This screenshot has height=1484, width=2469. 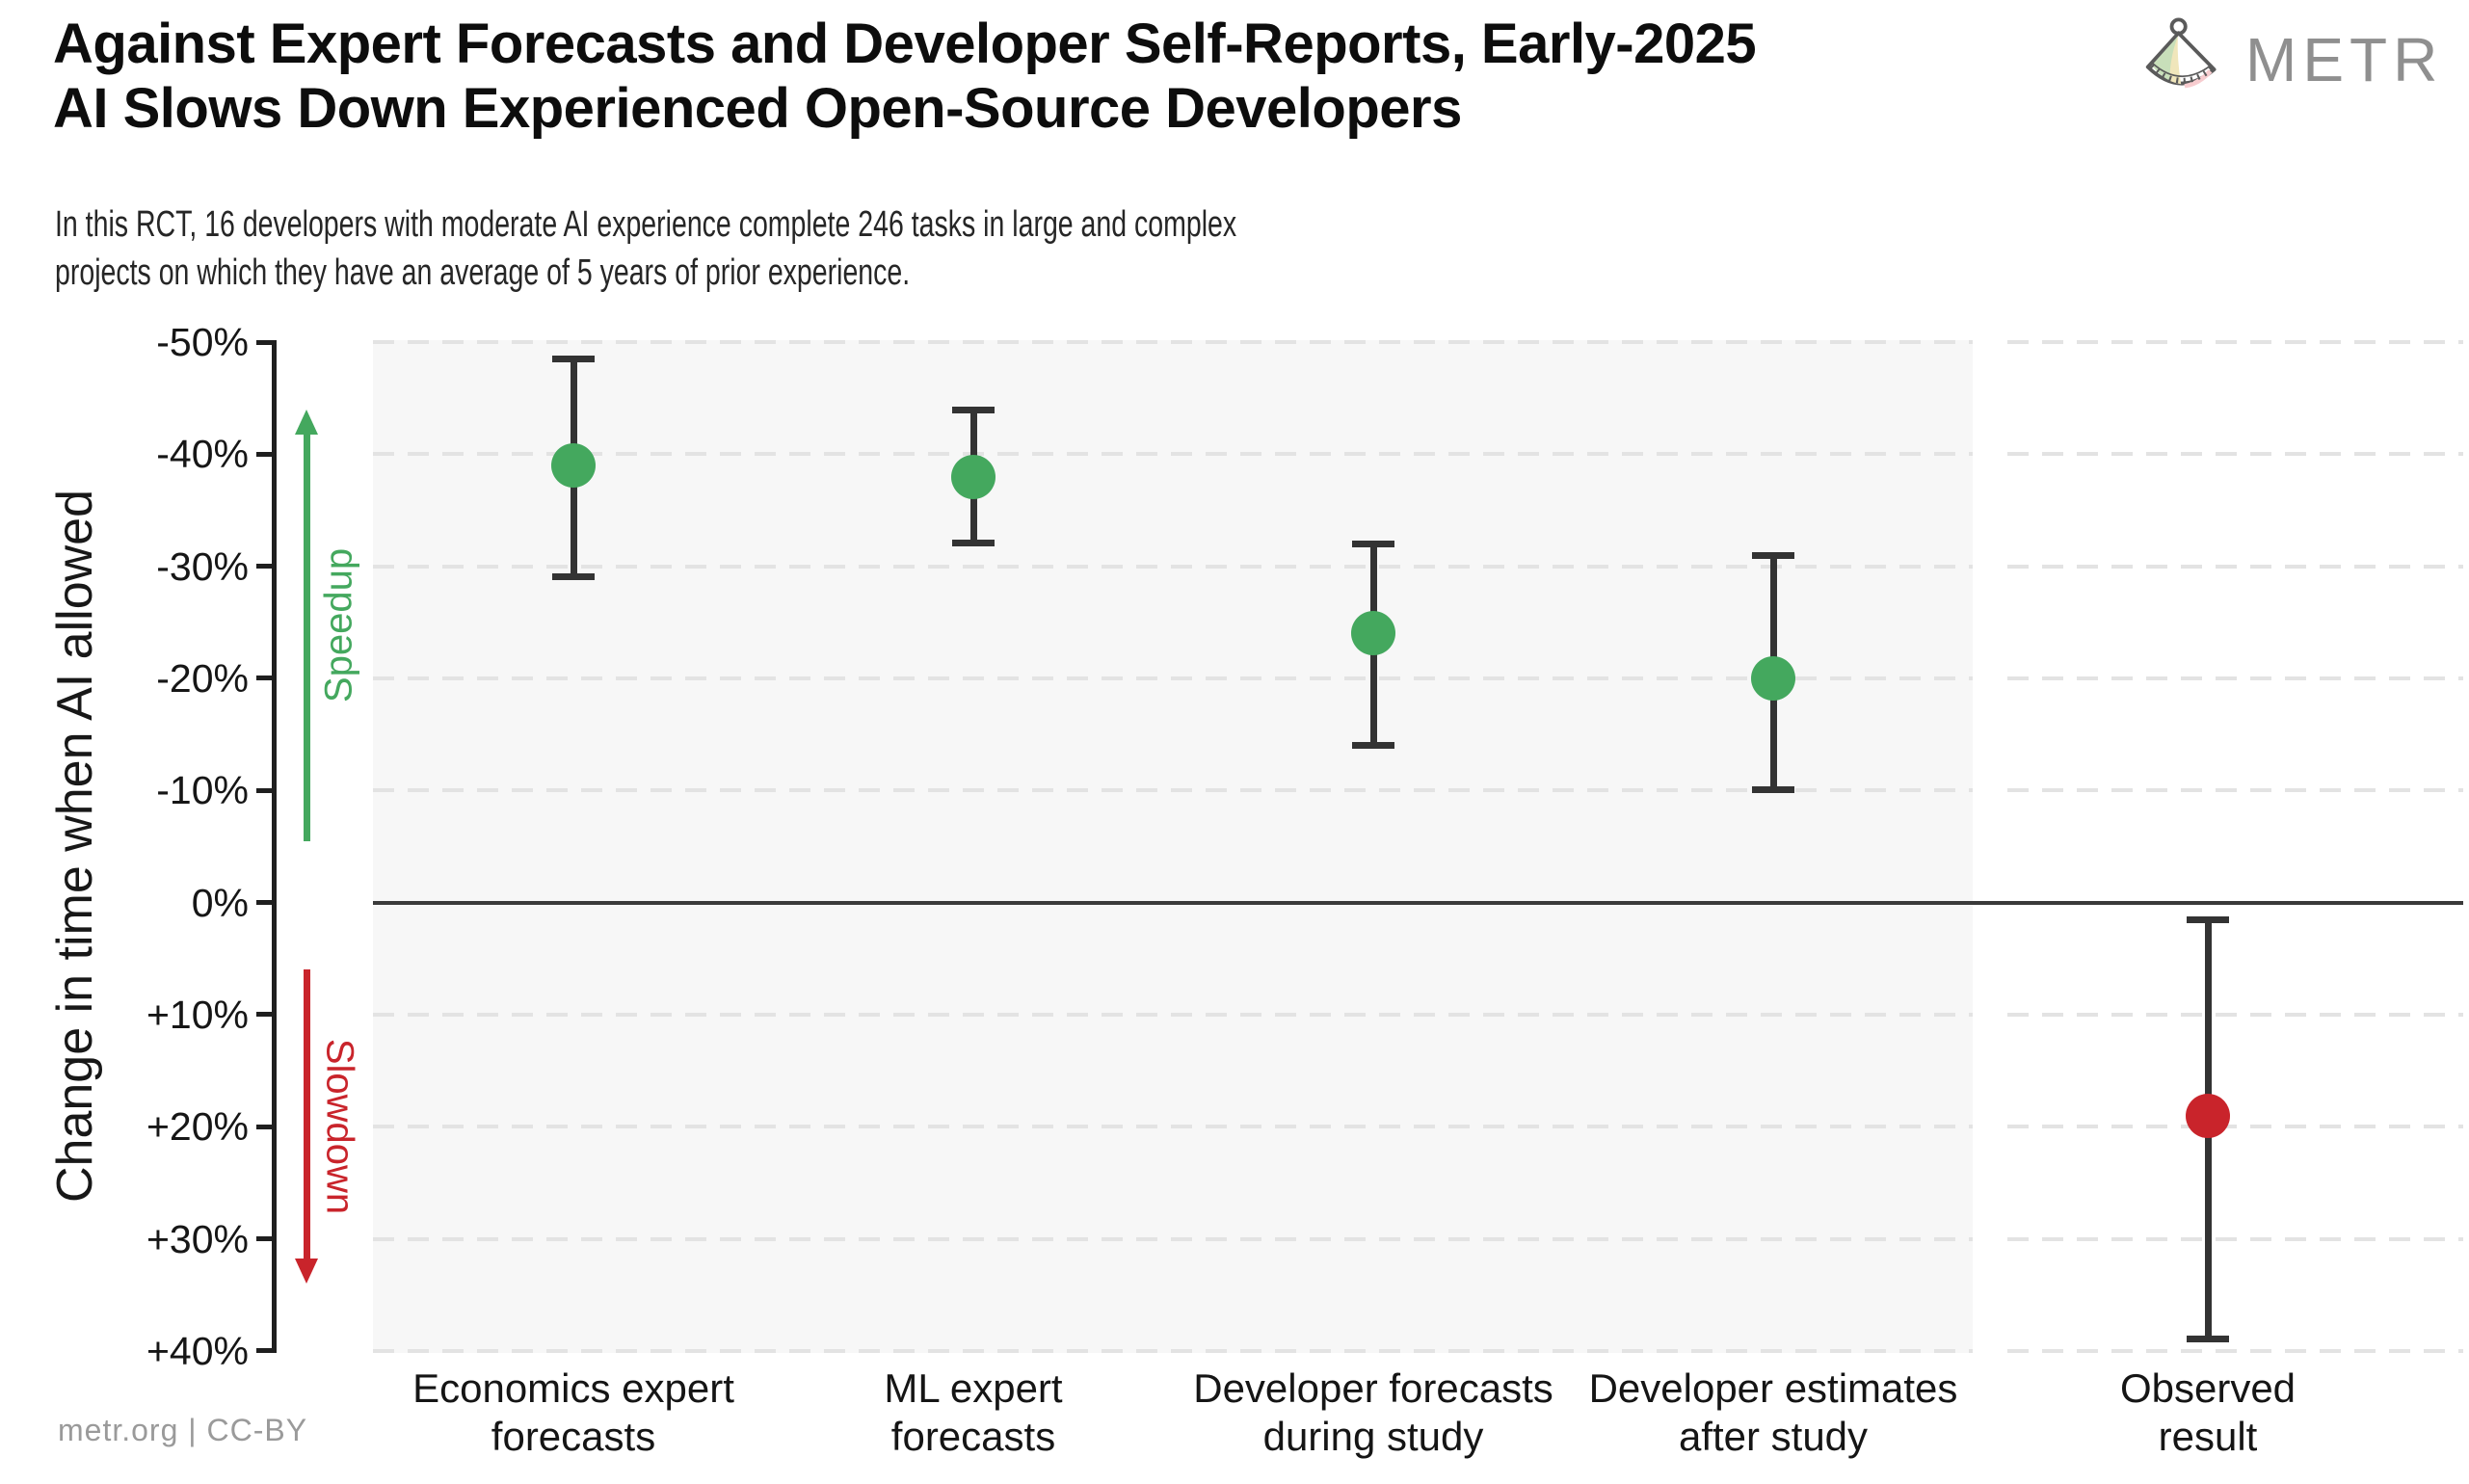 What do you see at coordinates (306, 1115) in the screenshot?
I see `slowdown-arrow` at bounding box center [306, 1115].